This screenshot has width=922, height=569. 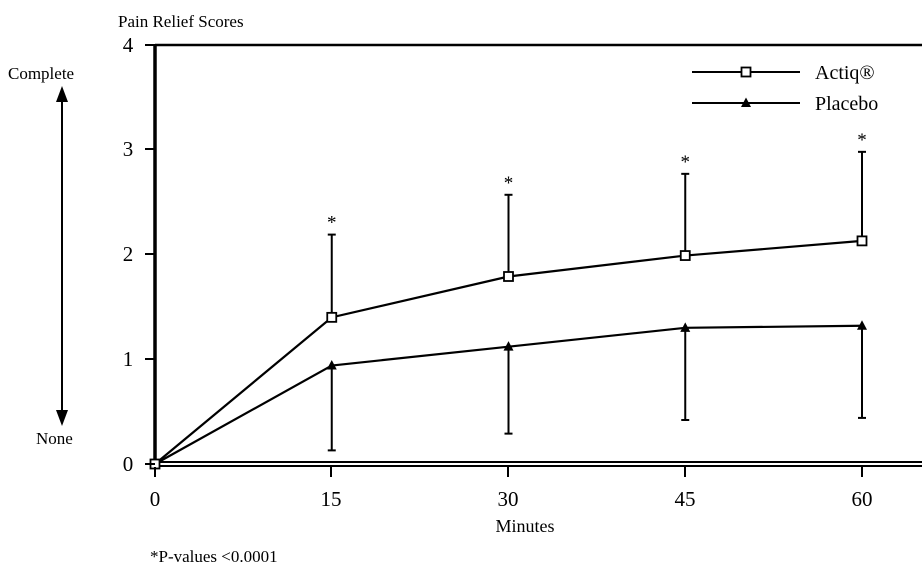 I want to click on legend-label-placebo: Placebo, so click(x=846, y=104).